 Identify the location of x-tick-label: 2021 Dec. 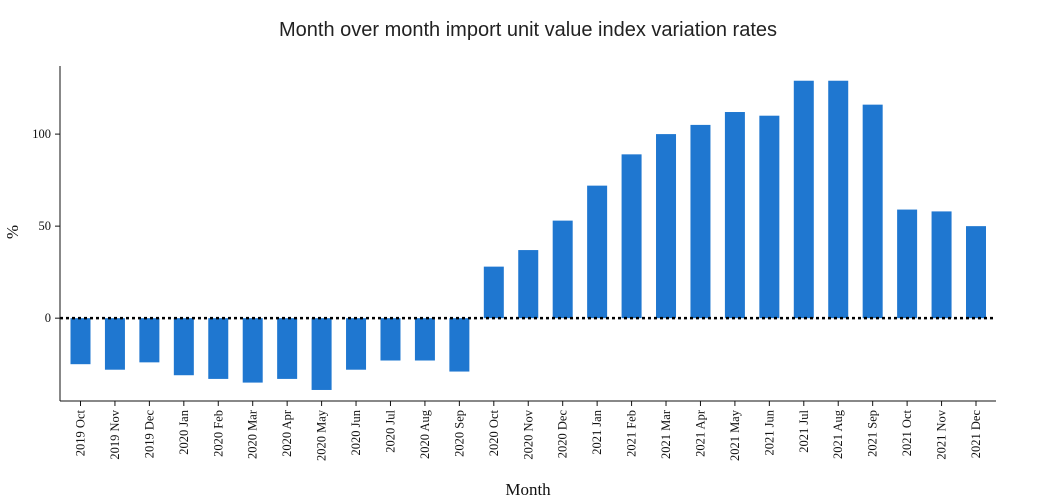
(976, 434).